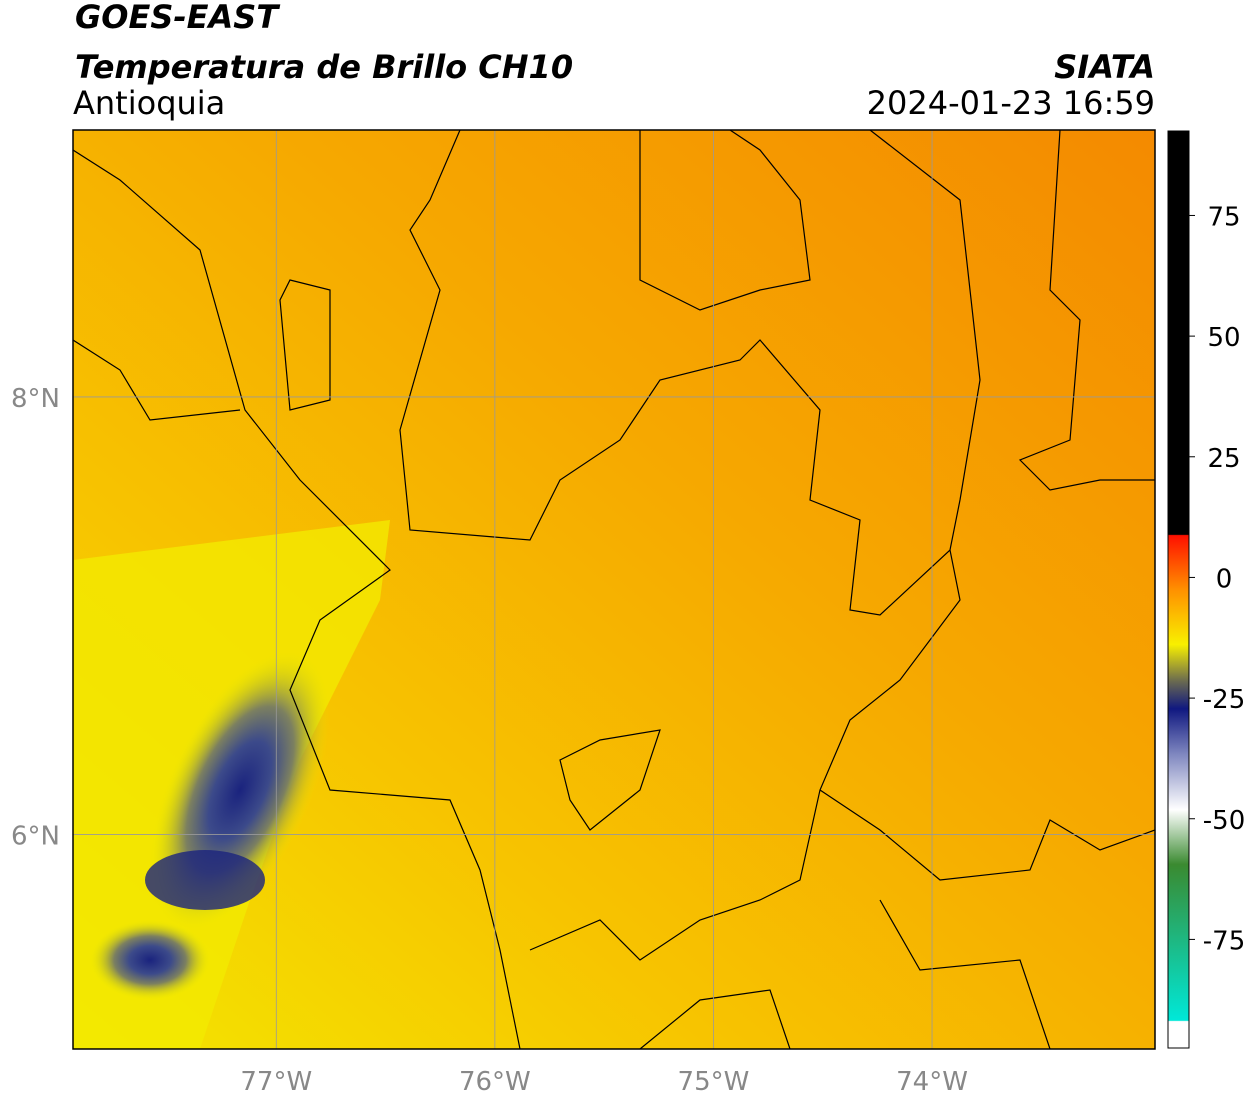  I want to click on lon-label: 74°W, so click(932, 1082).